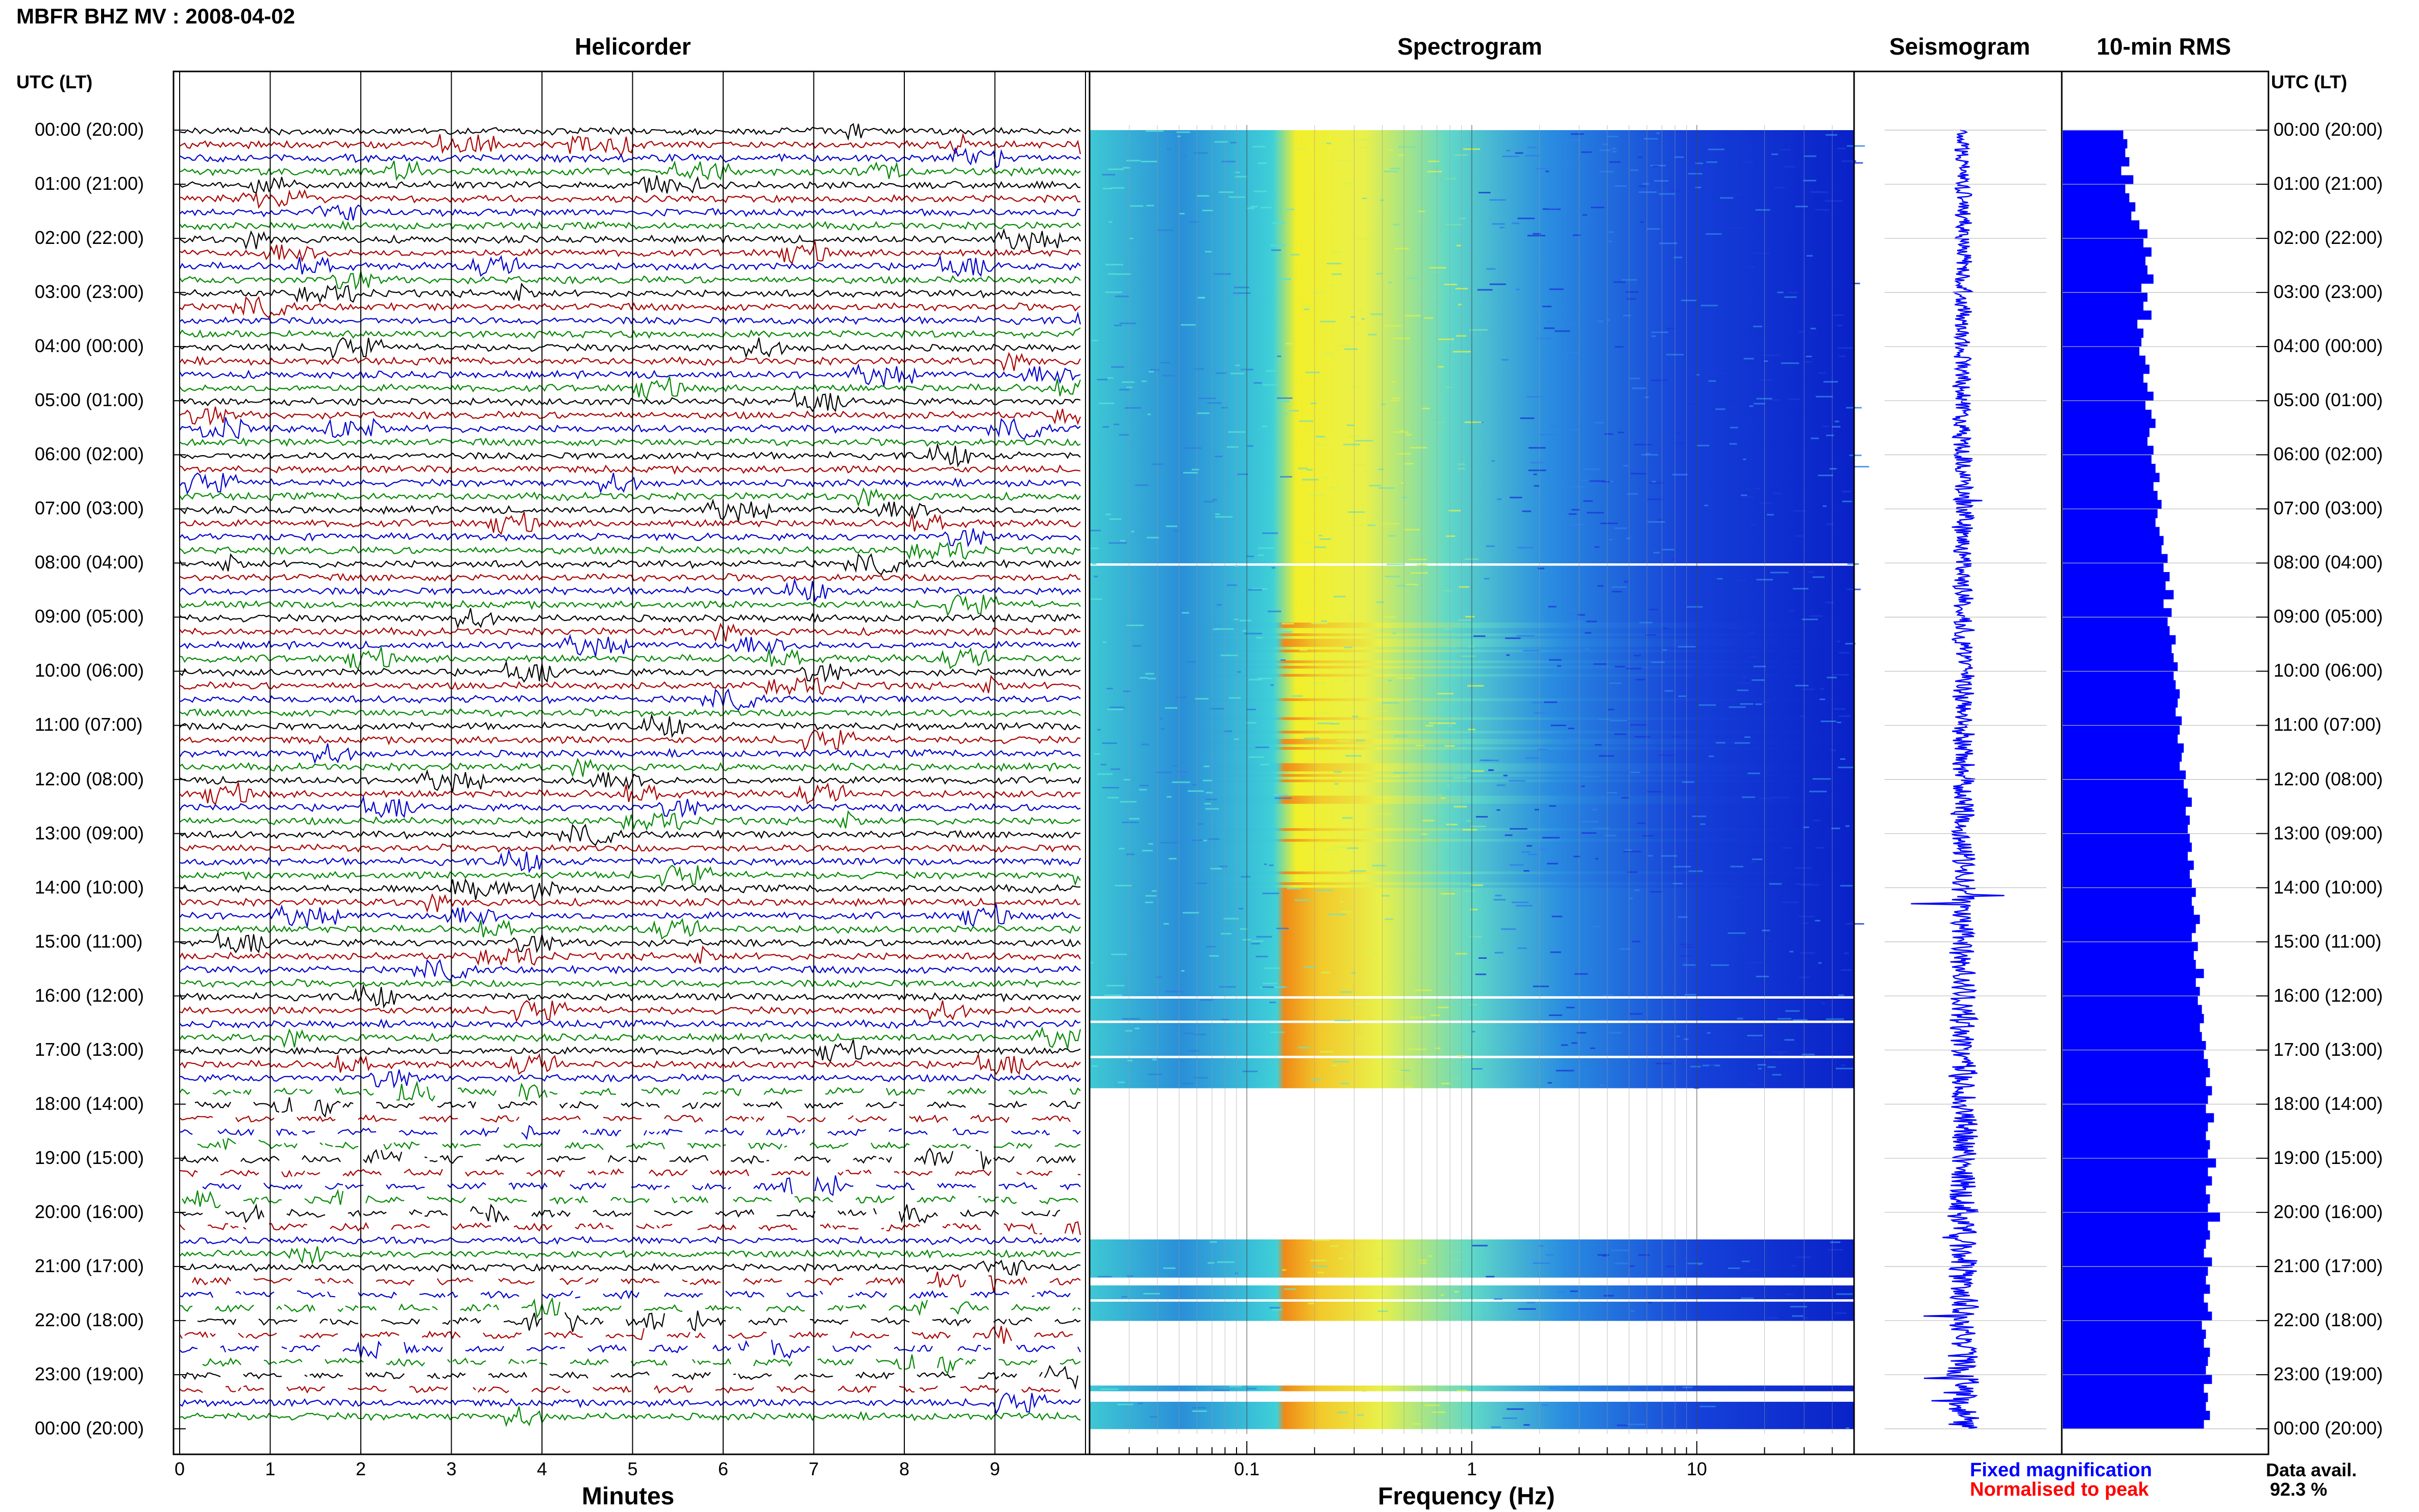 This screenshot has height=1512, width=2419. I want to click on time-label-right: 04:00 (00:00), so click(2328, 346).